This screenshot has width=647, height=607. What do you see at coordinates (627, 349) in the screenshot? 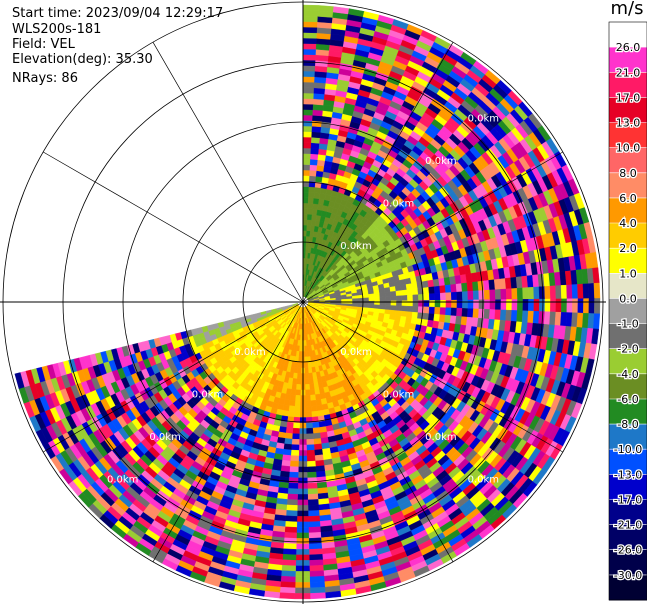
I see `colorbar-tick-label: -2.0` at bounding box center [627, 349].